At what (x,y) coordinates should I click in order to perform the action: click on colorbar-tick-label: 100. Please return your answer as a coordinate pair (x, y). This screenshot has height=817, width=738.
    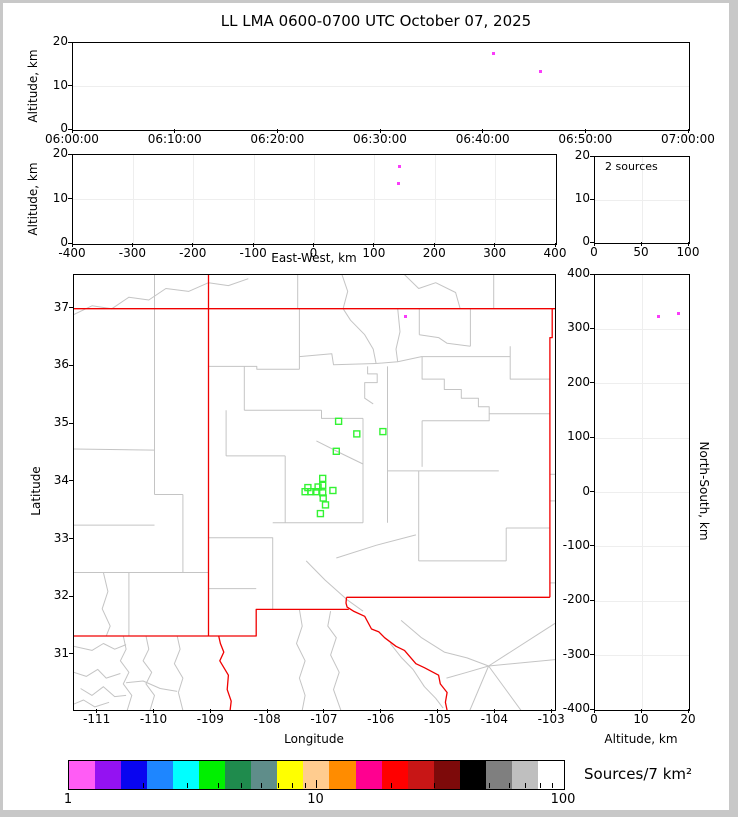
    Looking at the image, I should click on (563, 799).